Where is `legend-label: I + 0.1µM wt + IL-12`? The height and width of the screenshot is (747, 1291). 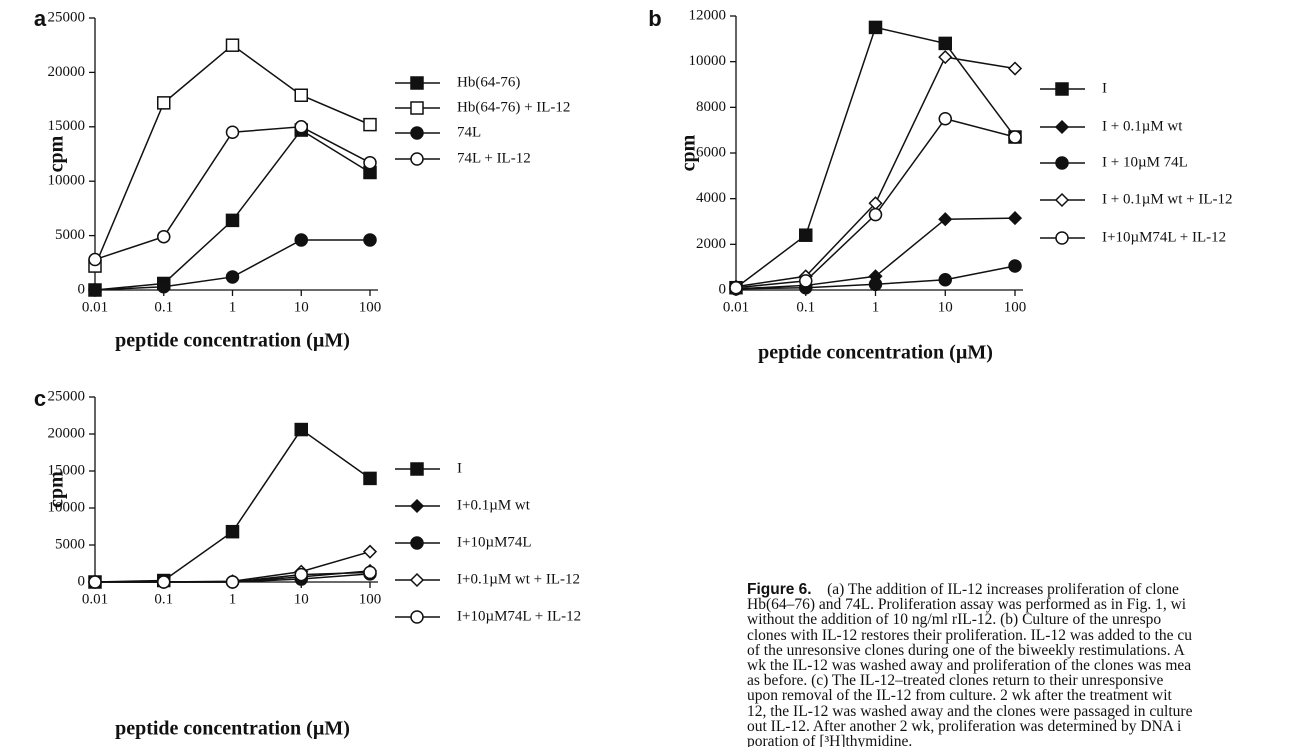 legend-label: I + 0.1µM wt + IL-12 is located at coordinates (1167, 199).